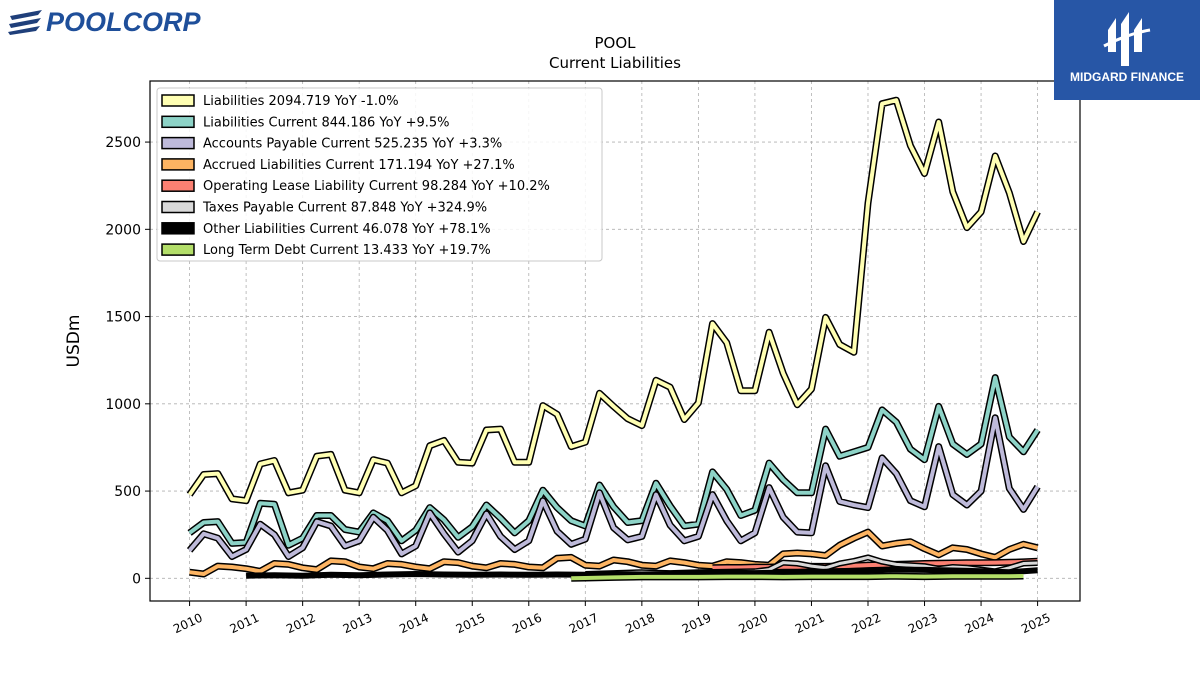  Describe the element at coordinates (326, 122) in the screenshot. I see `legend-entry: Liabilities Current 844.186 YoY +9.5%` at that location.